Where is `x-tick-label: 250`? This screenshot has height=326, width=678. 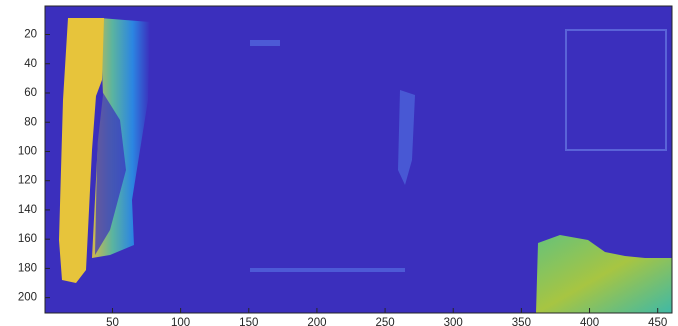 x-tick-label: 250 is located at coordinates (384, 321).